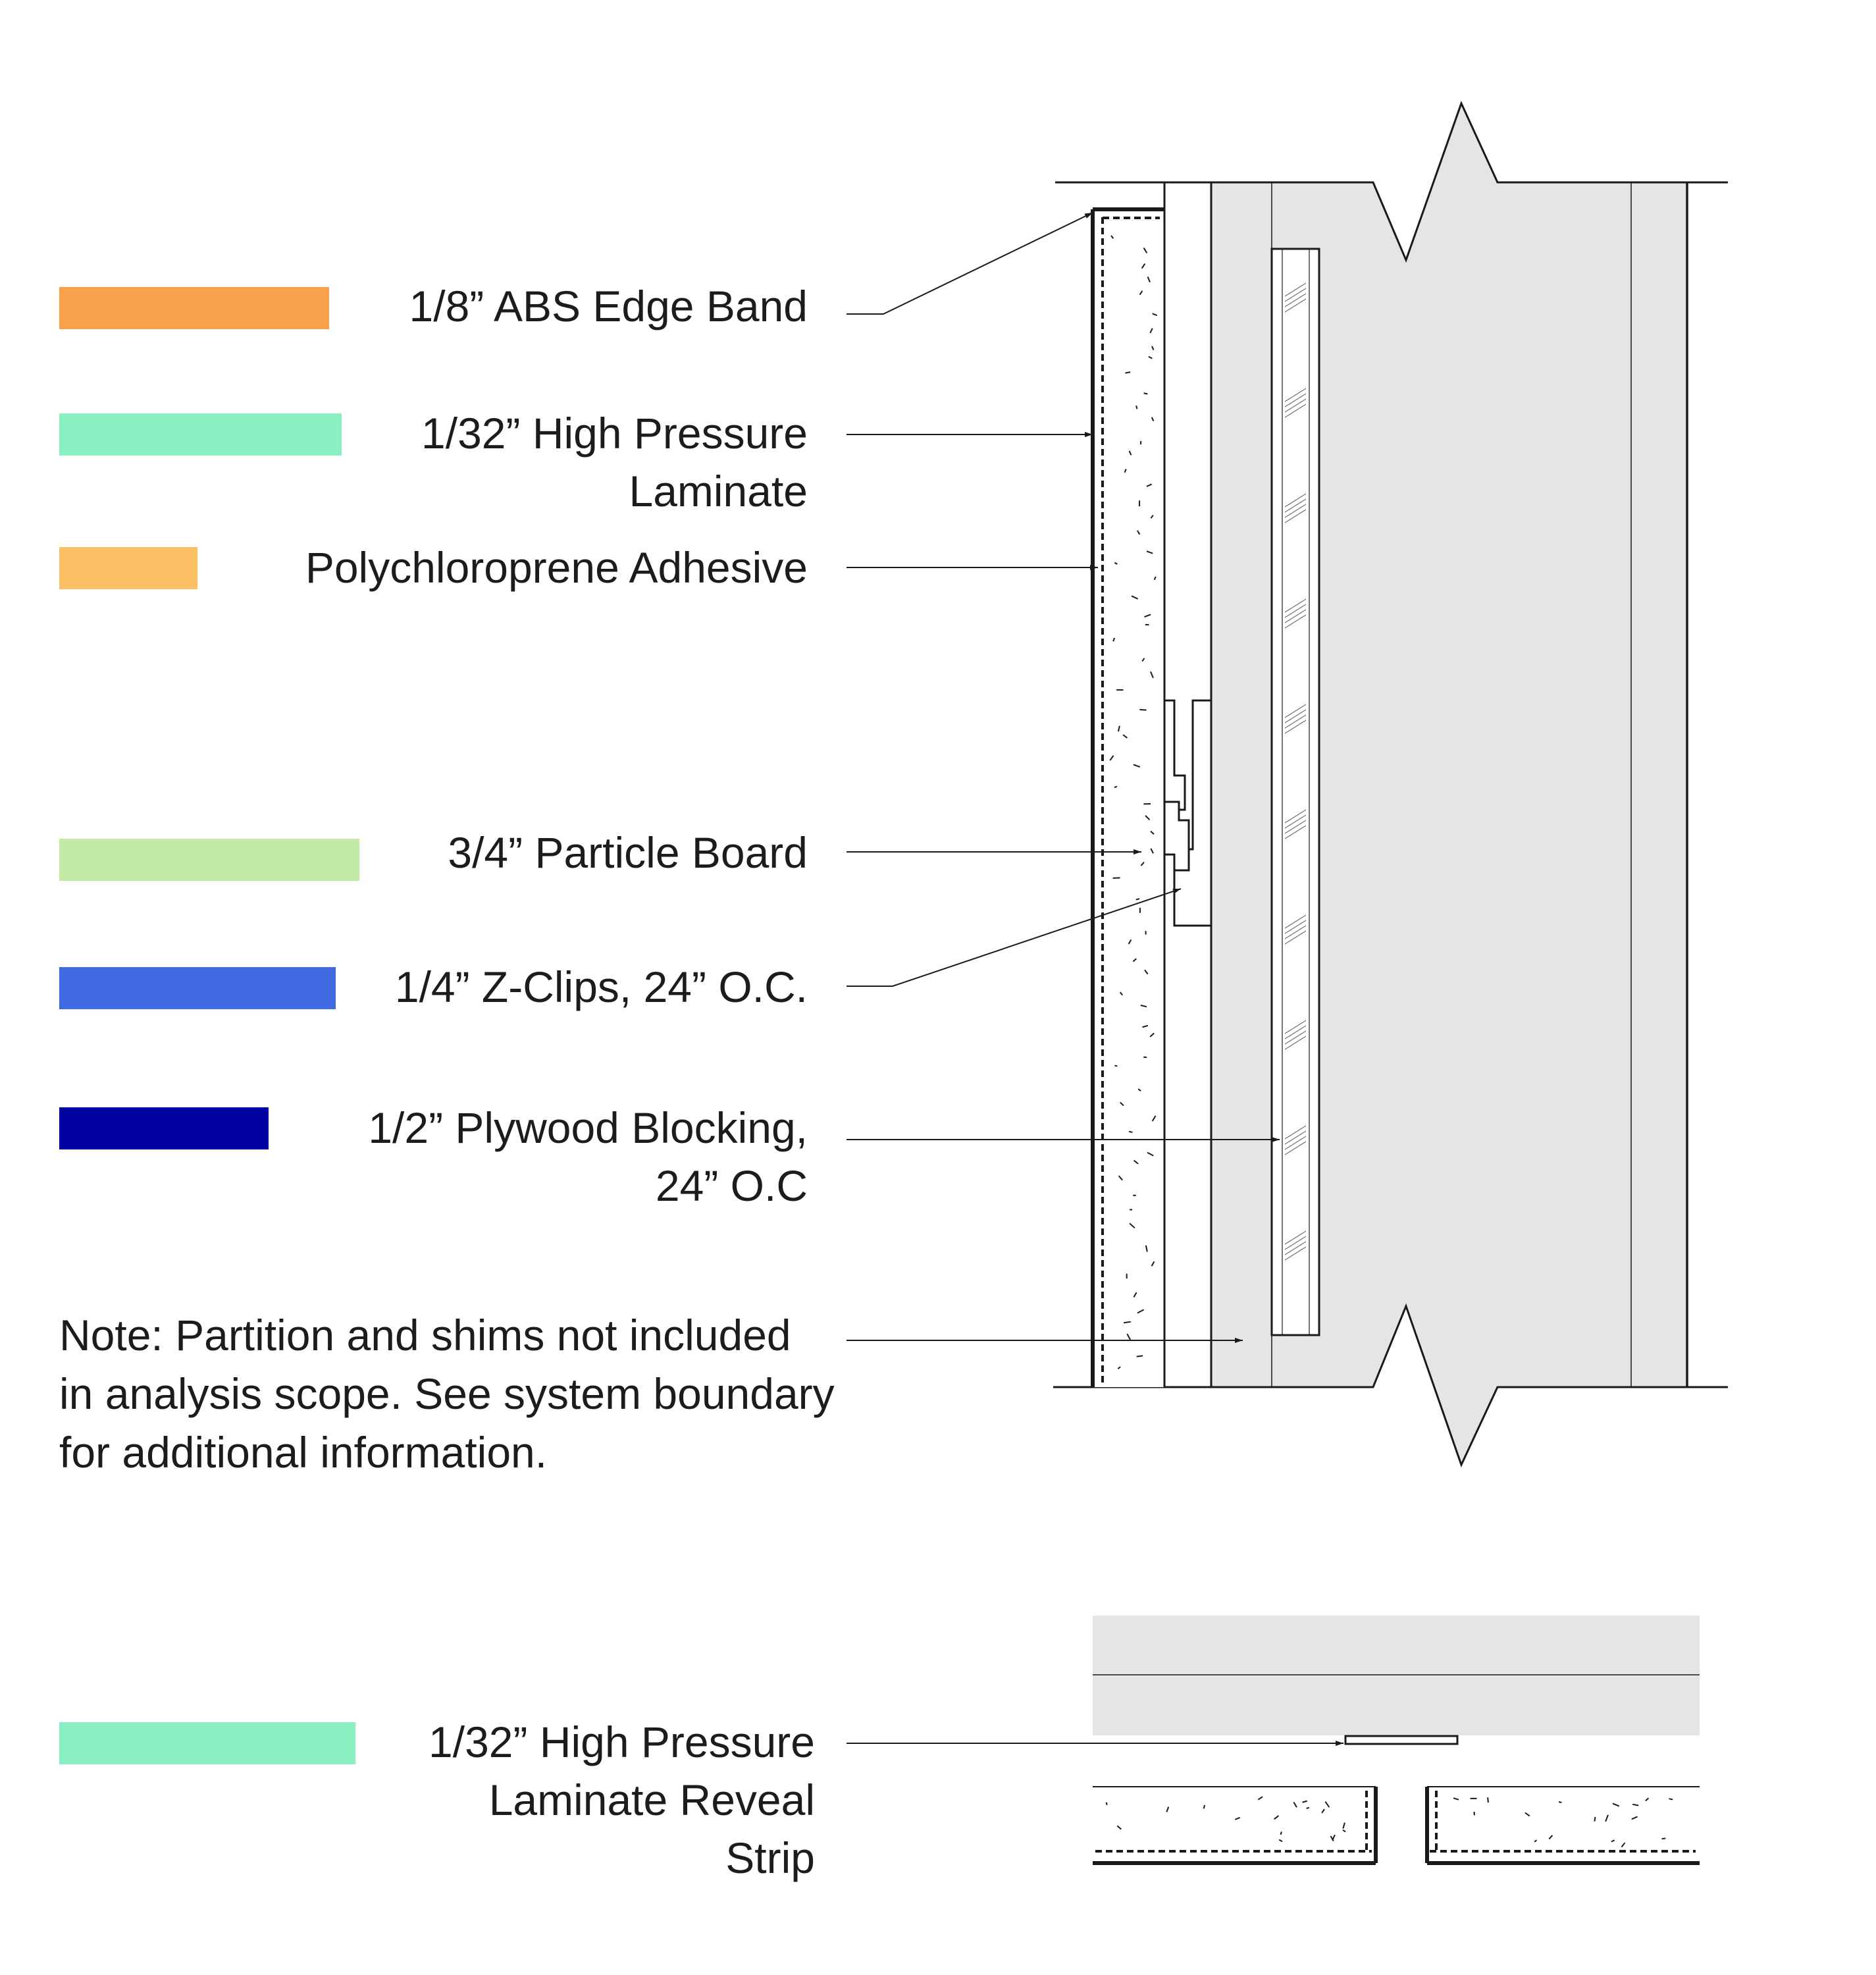 The width and height of the screenshot is (1876, 1975). What do you see at coordinates (588, 1156) in the screenshot?
I see `label-plywood-blocking: 1/2” Plywood Blocking, 24” O.C` at bounding box center [588, 1156].